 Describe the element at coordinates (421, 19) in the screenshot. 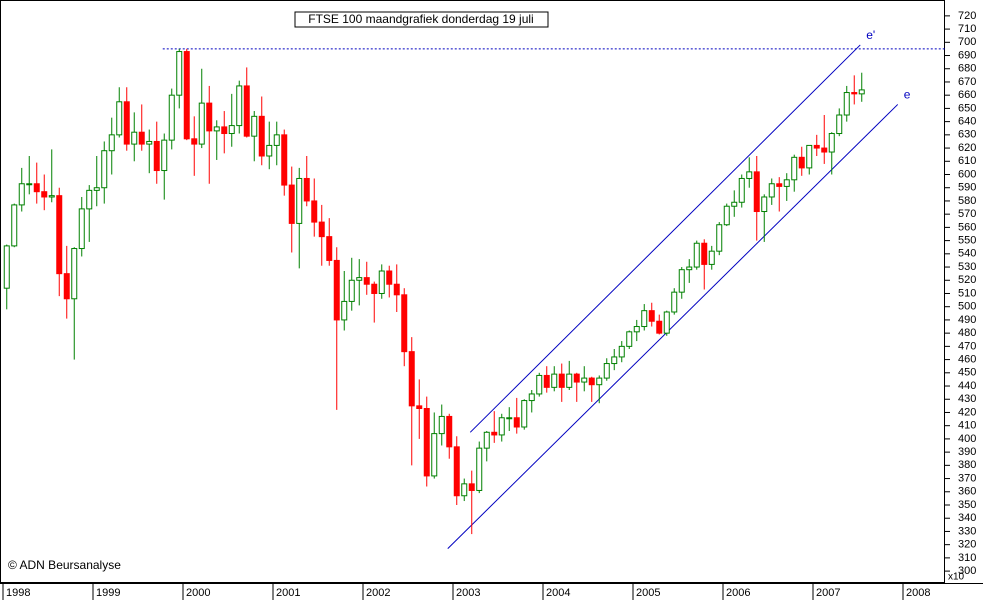

I see `title-box` at that location.